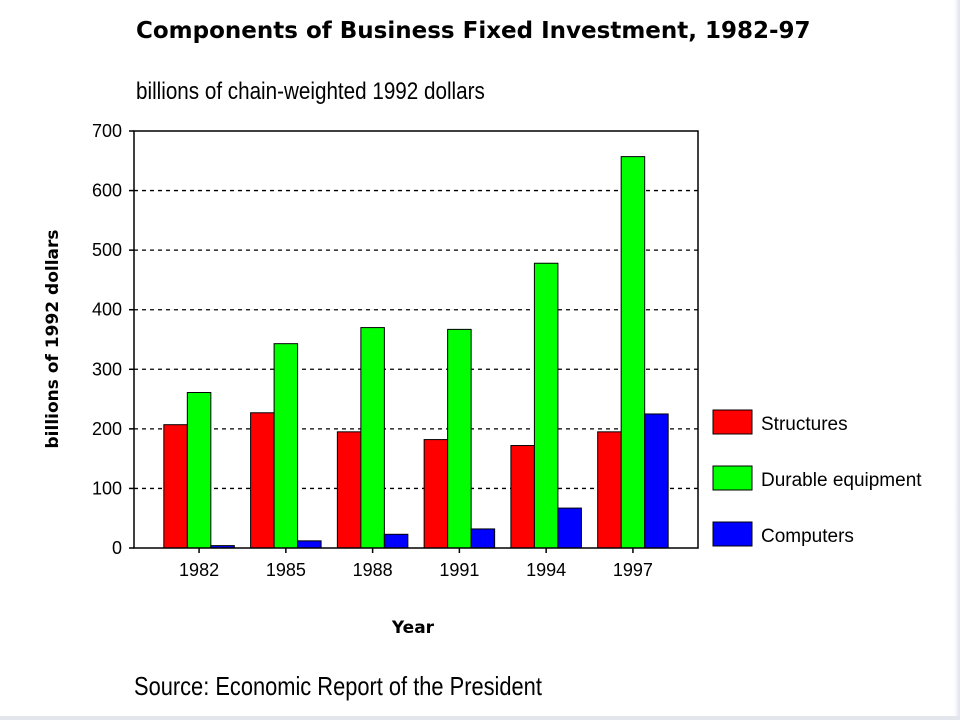  I want to click on bar-structures-1997, so click(609, 490).